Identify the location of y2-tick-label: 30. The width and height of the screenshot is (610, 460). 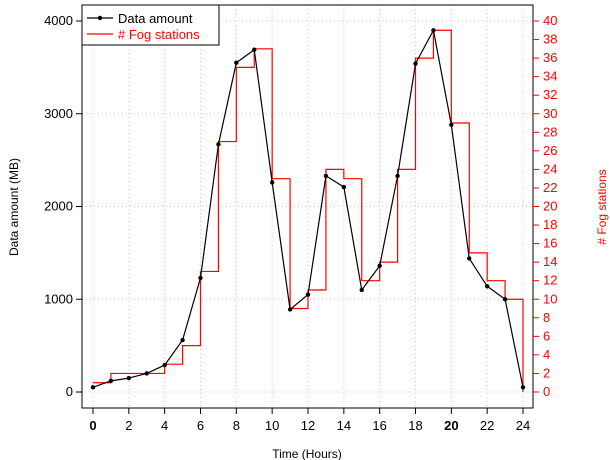
(550, 113).